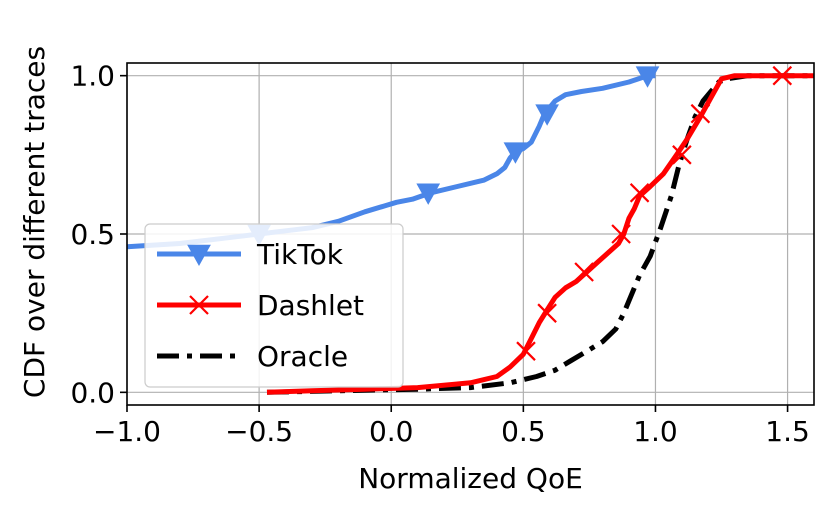 This screenshot has width=831, height=511. What do you see at coordinates (523, 431) in the screenshot?
I see `x-tick-label: 0.5` at bounding box center [523, 431].